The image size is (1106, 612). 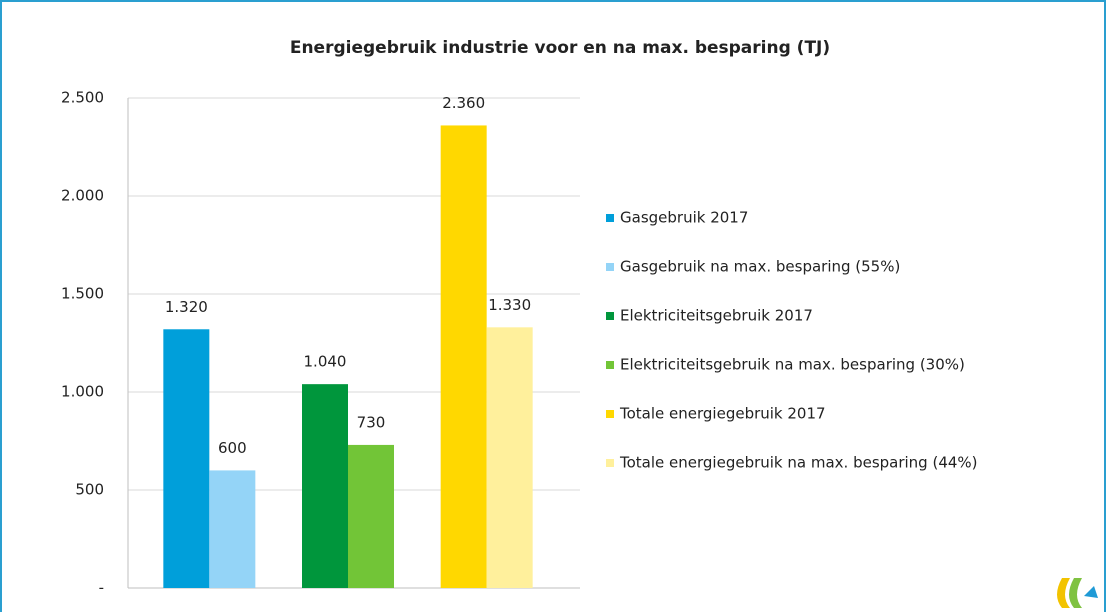 What do you see at coordinates (325, 362) in the screenshot?
I see `data-label: 1.040` at bounding box center [325, 362].